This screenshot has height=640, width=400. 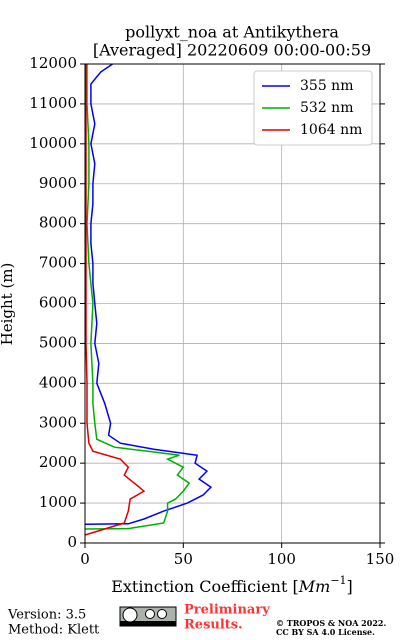 What do you see at coordinates (58, 462) in the screenshot?
I see `y-tick-label: 2000` at bounding box center [58, 462].